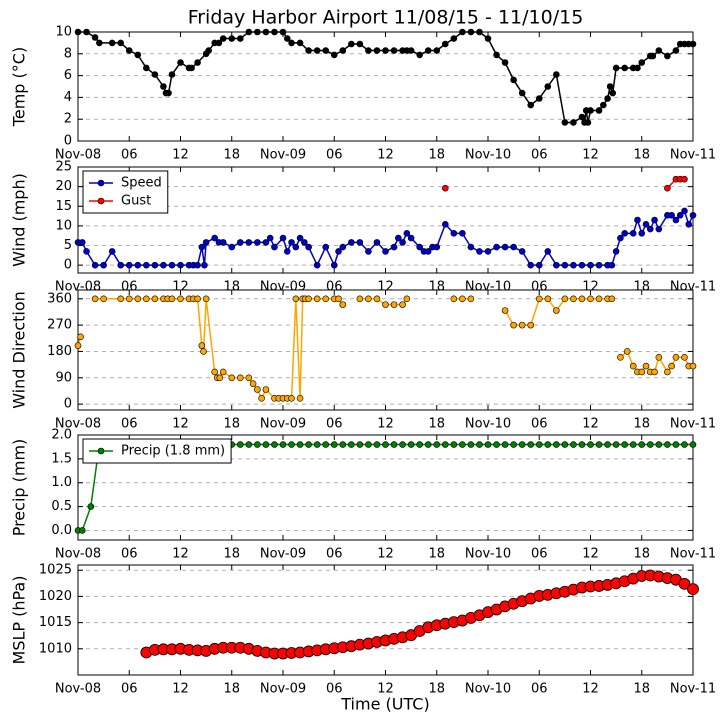 The image size is (725, 725). I want to click on y-tick-label: 25, so click(63, 167).